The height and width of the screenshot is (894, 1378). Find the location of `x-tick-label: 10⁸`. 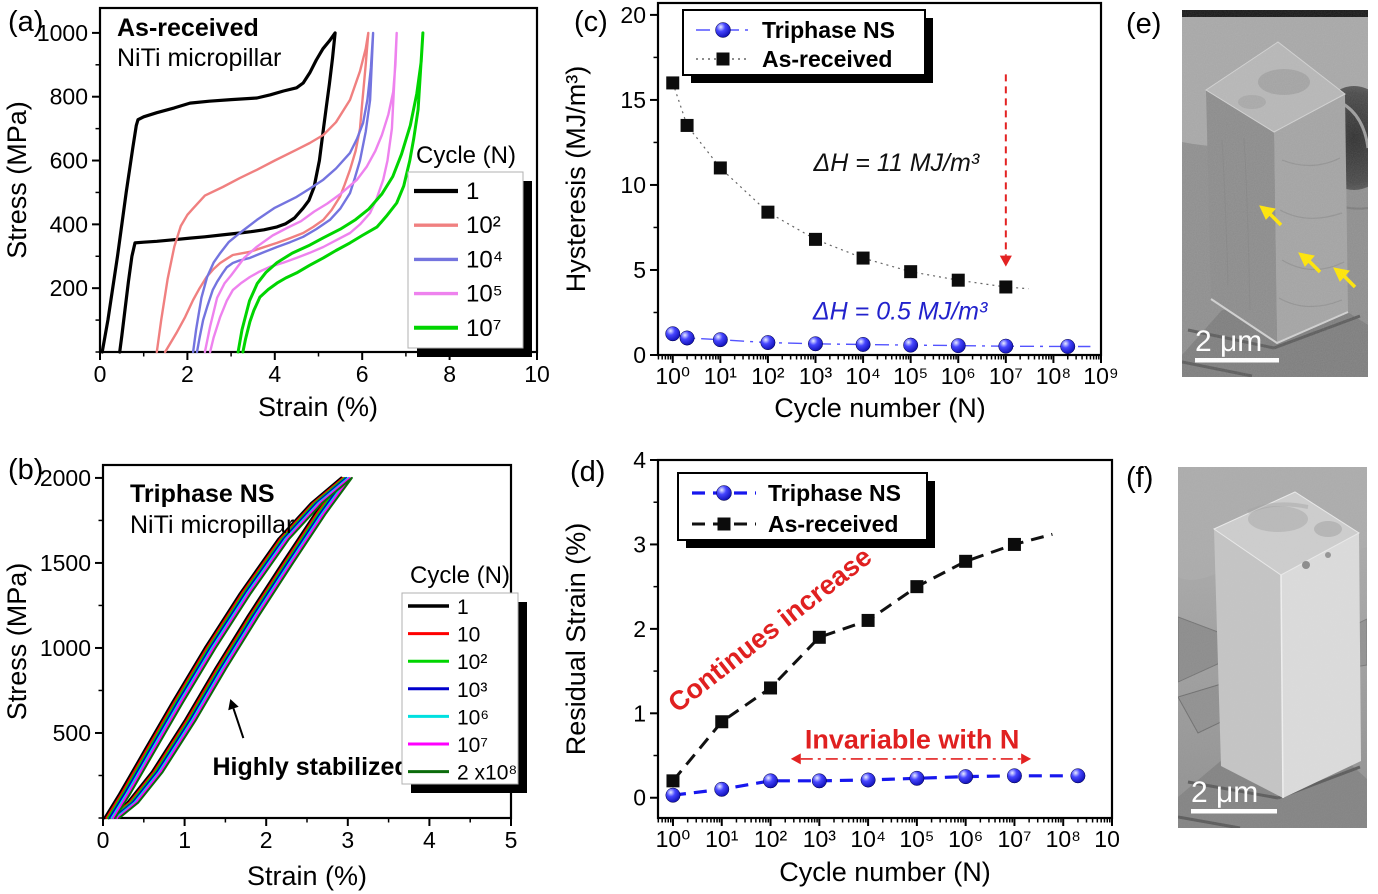

x-tick-label: 10⁸ is located at coordinates (1063, 839).